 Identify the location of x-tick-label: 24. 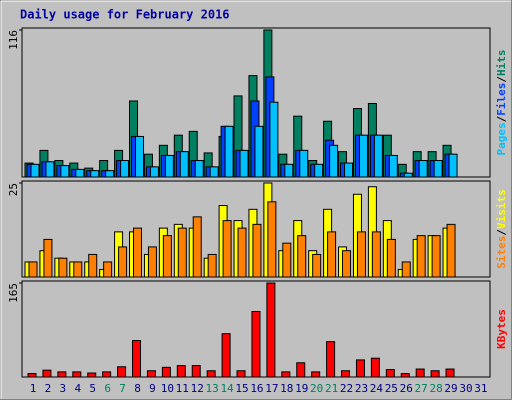
(377, 388).